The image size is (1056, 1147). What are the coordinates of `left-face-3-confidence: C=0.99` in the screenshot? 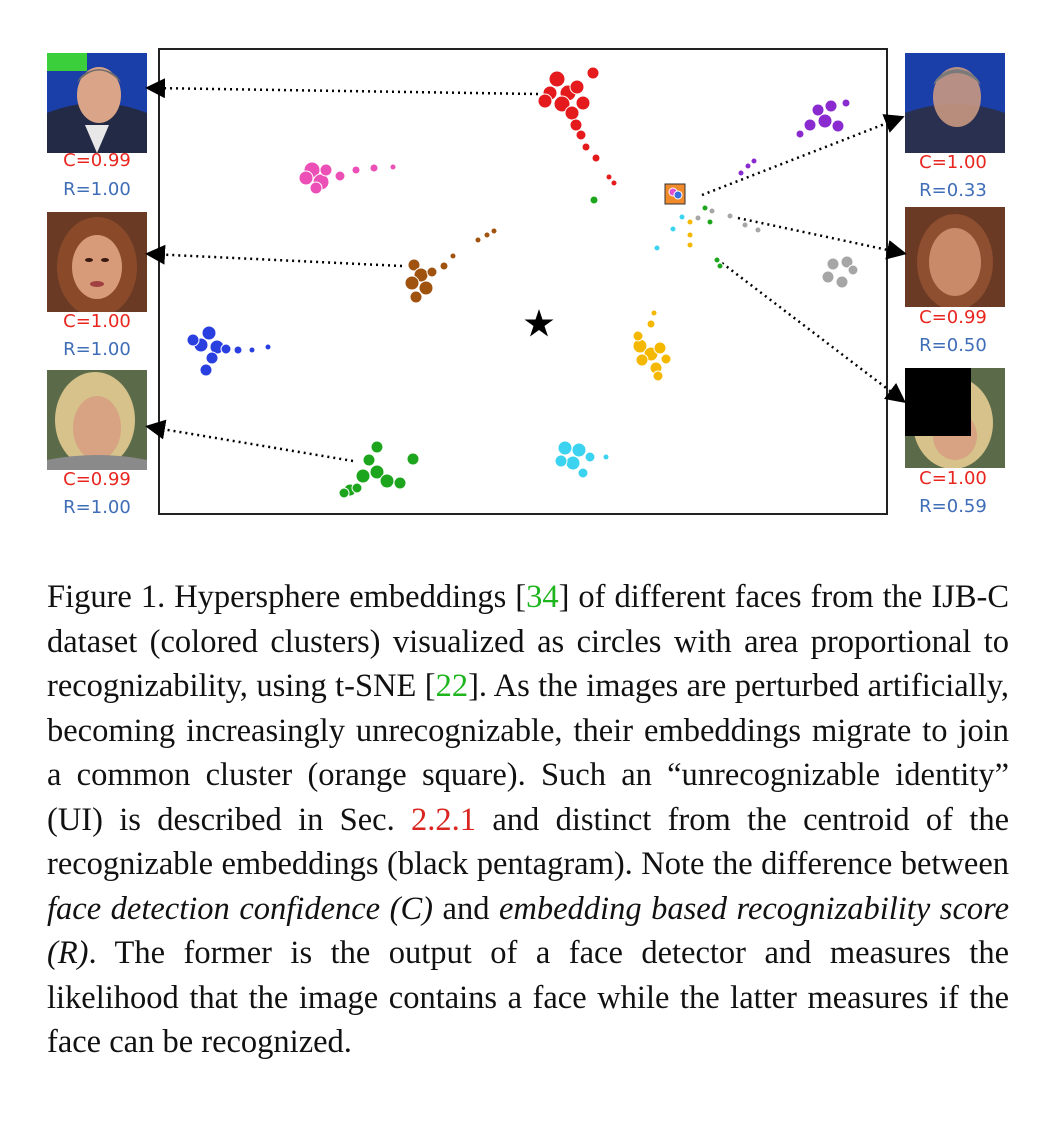 It's located at (97, 479).